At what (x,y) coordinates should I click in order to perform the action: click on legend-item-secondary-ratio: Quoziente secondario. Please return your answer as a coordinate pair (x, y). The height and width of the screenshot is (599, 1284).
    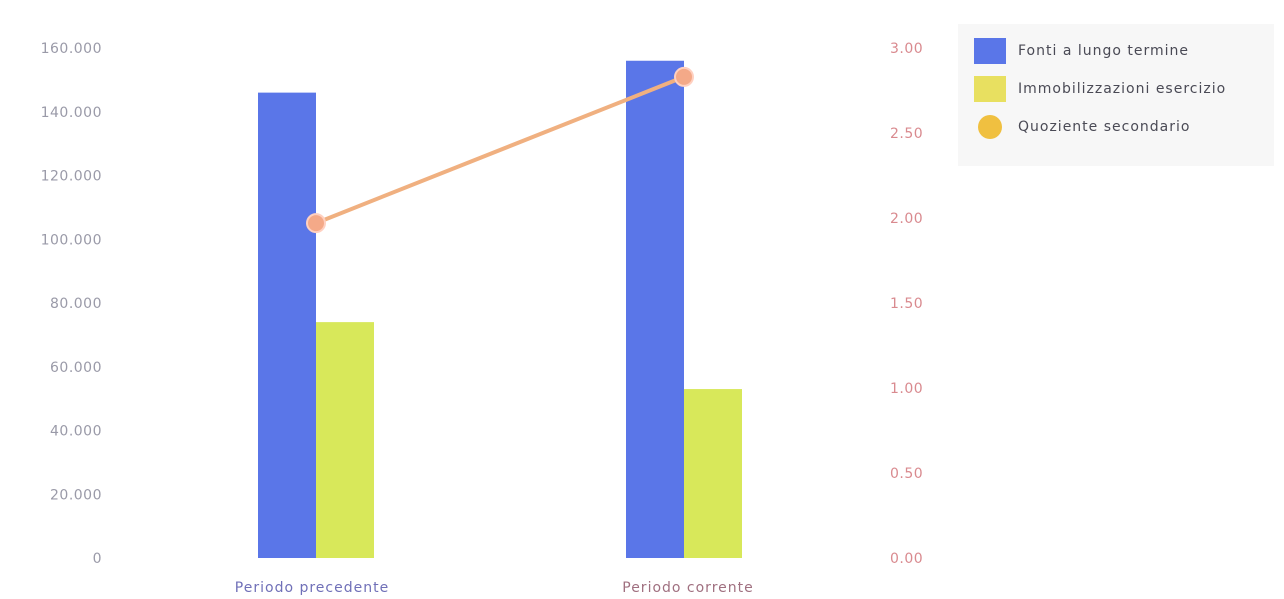
    Looking at the image, I should click on (1082, 127).